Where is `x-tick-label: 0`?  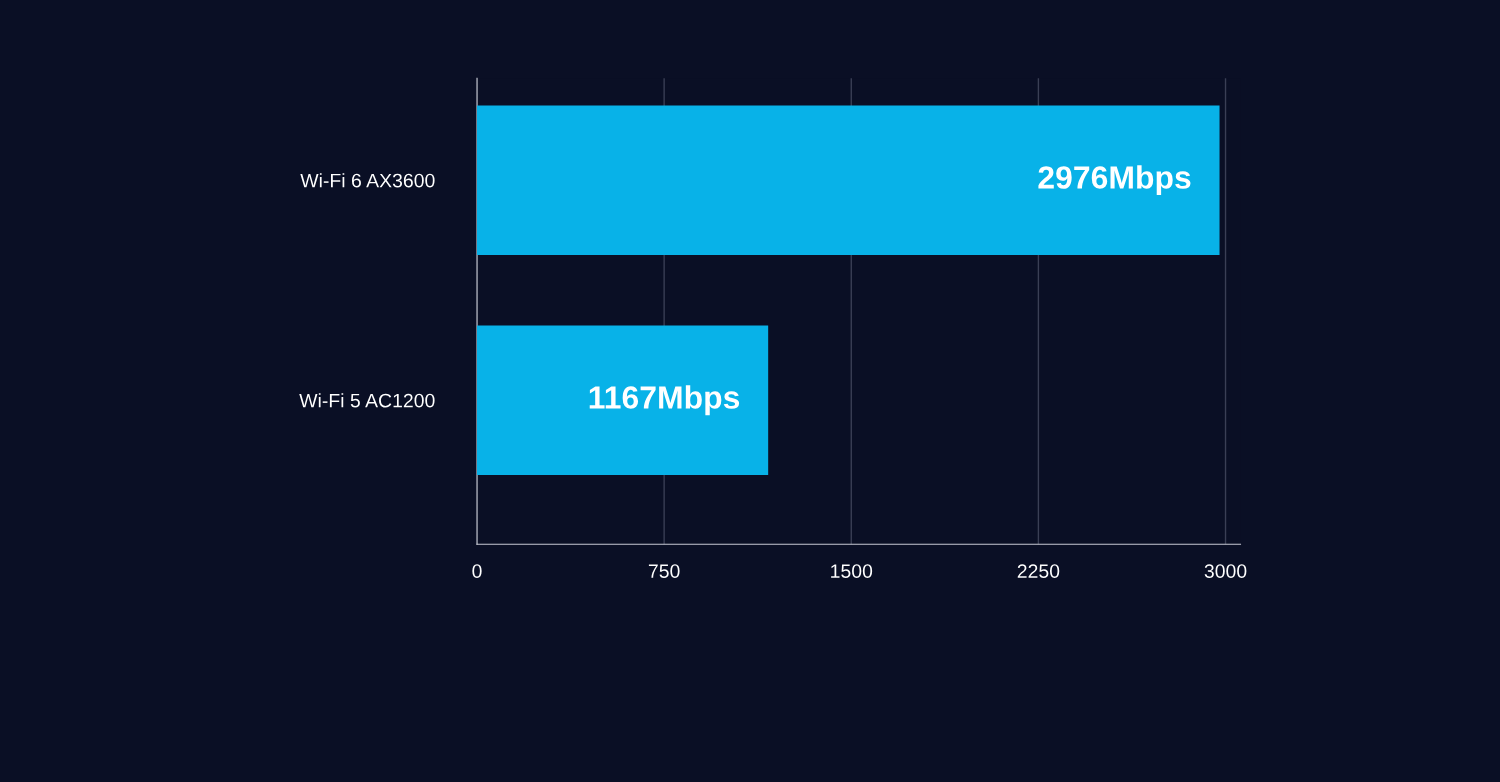
x-tick-label: 0 is located at coordinates (477, 571).